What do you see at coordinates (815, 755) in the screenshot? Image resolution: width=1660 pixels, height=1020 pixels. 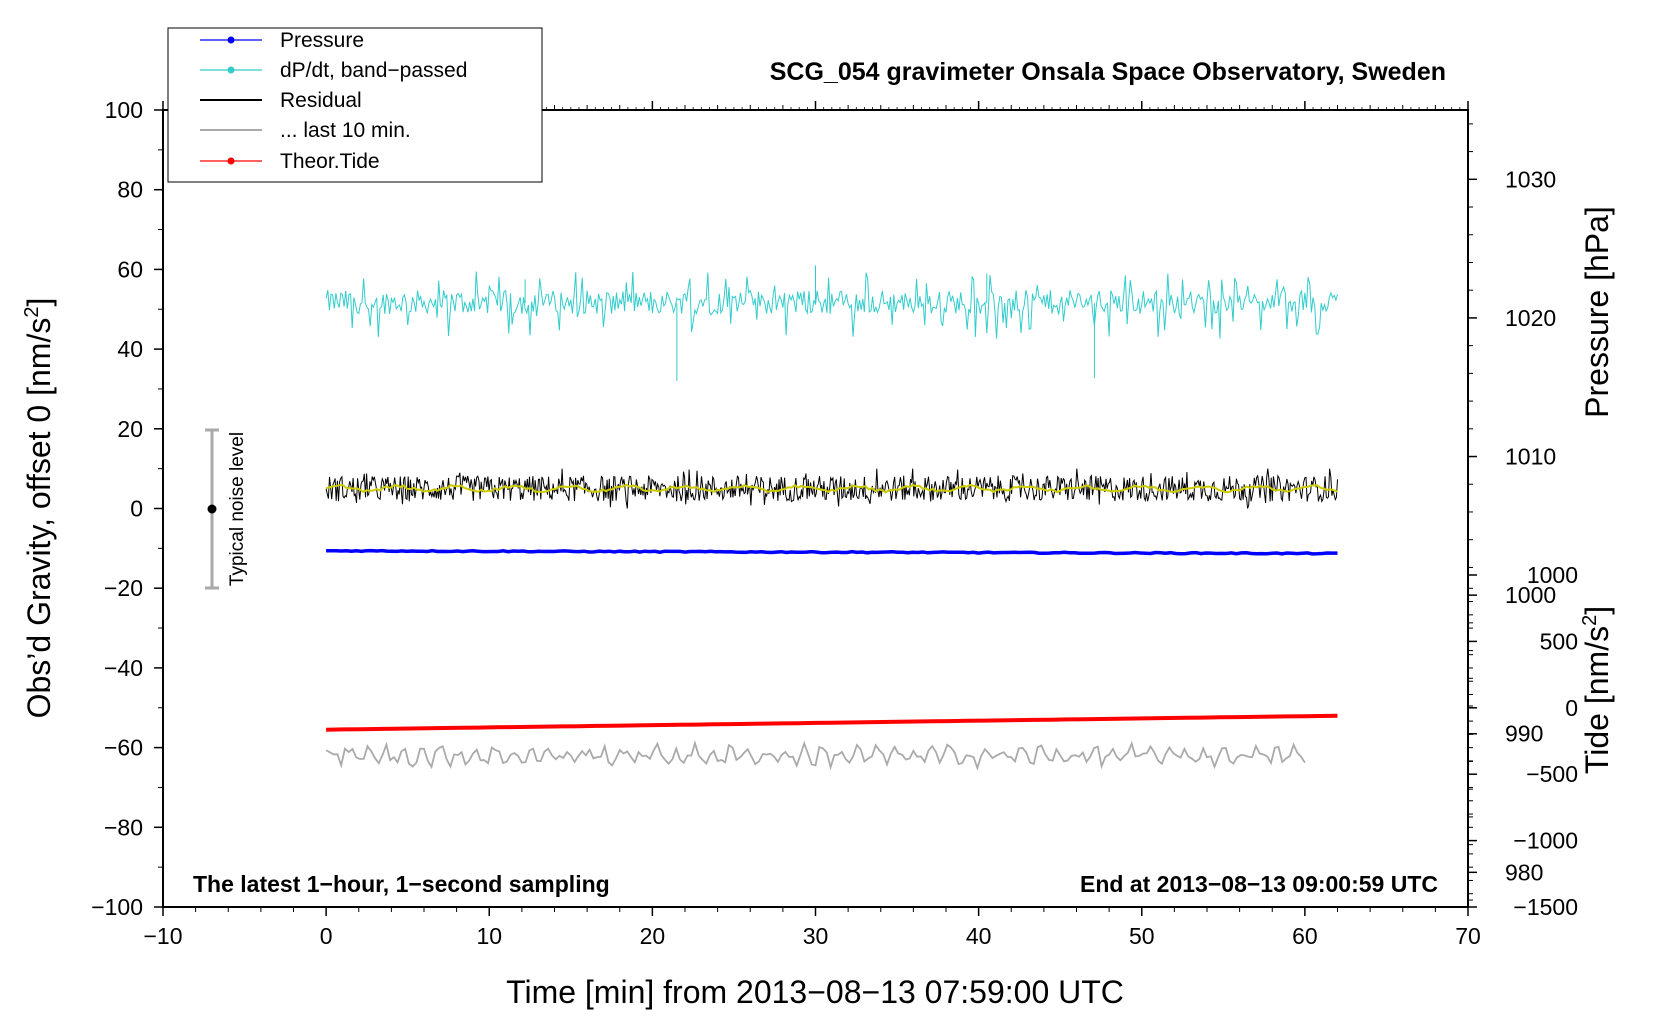 I see `series-last10-line` at bounding box center [815, 755].